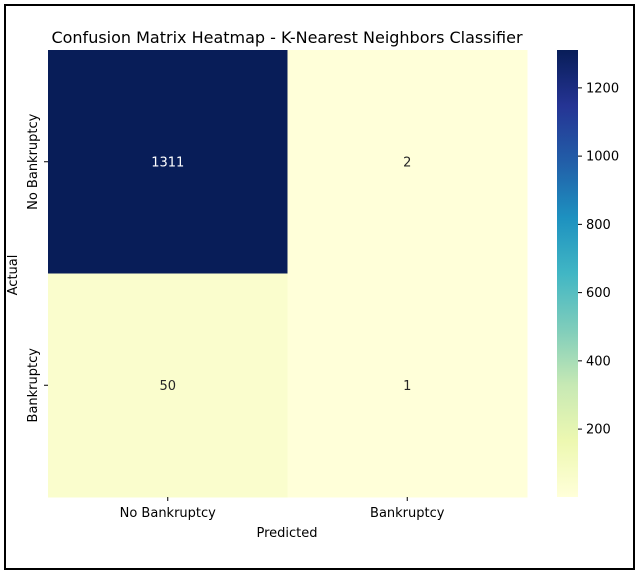 This screenshot has height=574, width=639. I want to click on x-axis-label: Predicted, so click(286, 533).